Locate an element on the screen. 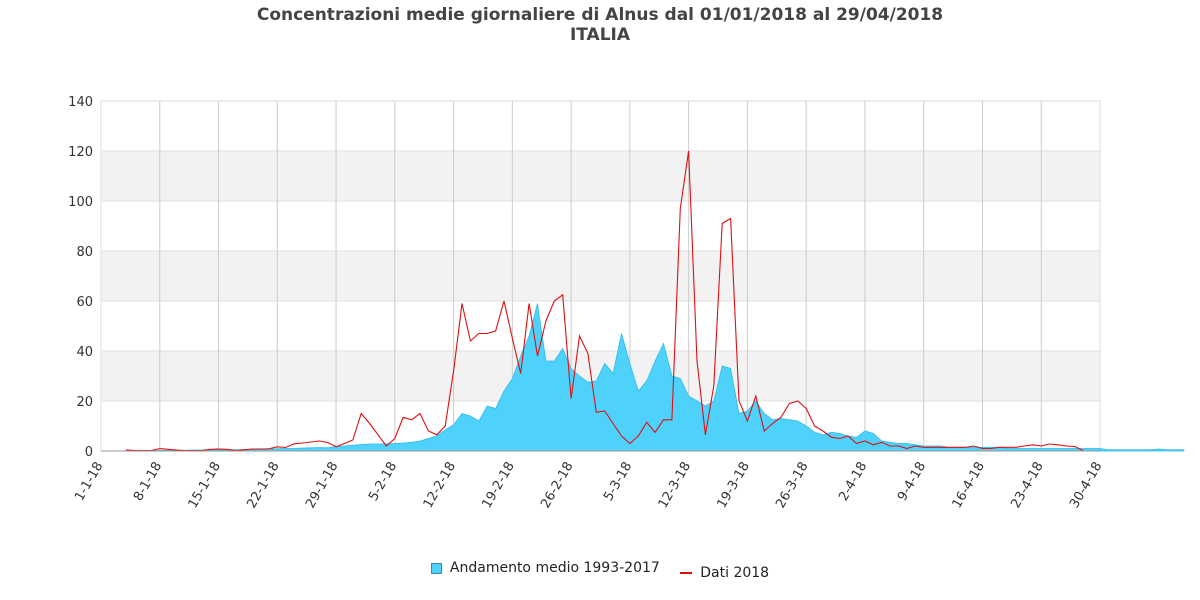 The image size is (1200, 600). chart-legend: Andamento medio 1993-2017 Dati 2018 is located at coordinates (600, 570).